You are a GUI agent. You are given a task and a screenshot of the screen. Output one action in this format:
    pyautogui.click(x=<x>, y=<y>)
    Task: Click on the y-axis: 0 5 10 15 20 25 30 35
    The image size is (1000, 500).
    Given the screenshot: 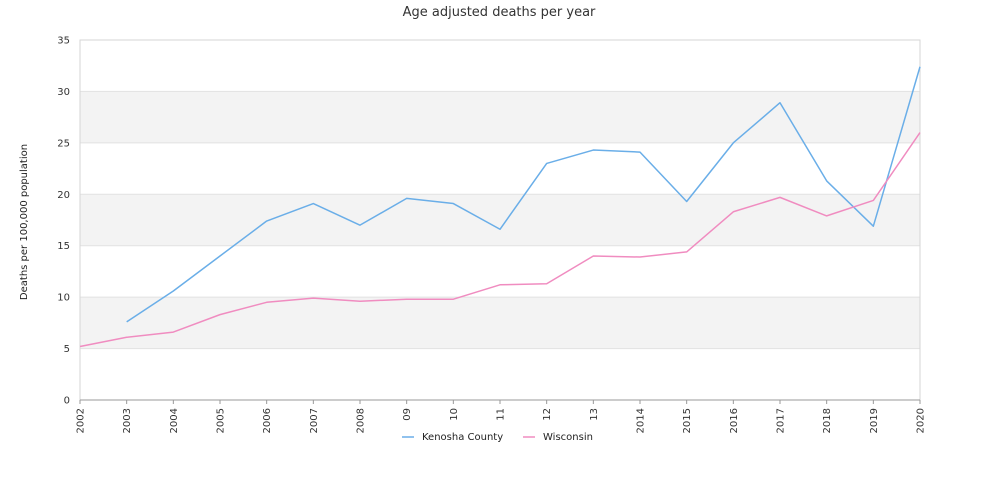 What is the action you would take?
    pyautogui.click(x=63, y=221)
    